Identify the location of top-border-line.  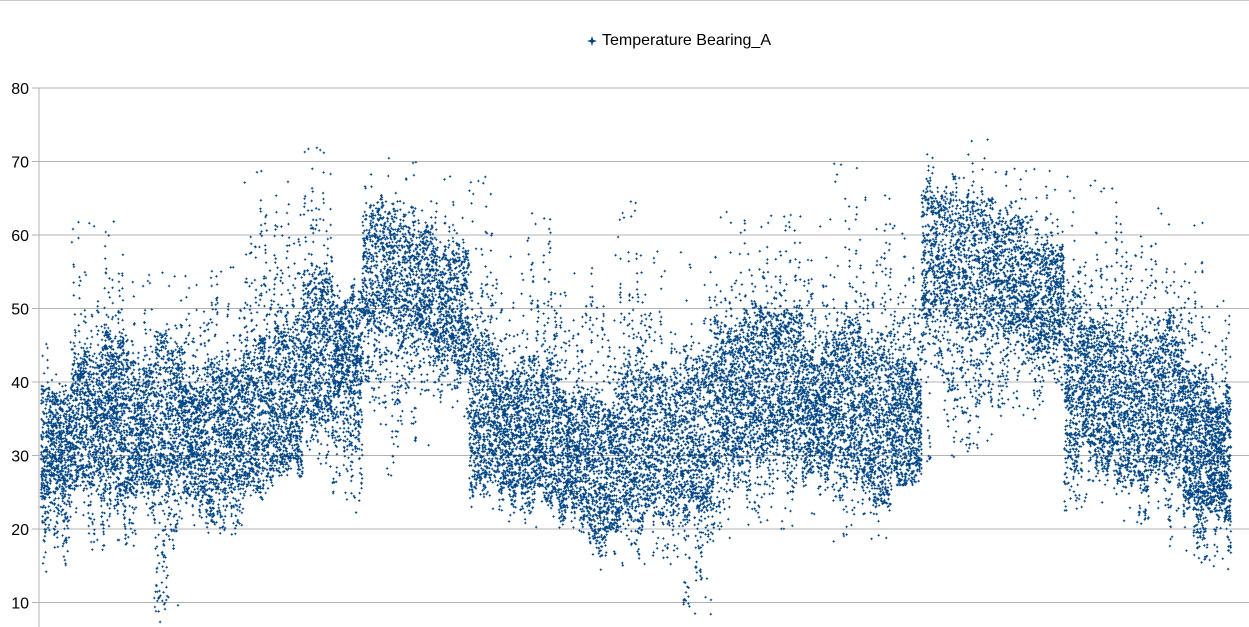
(624, 0).